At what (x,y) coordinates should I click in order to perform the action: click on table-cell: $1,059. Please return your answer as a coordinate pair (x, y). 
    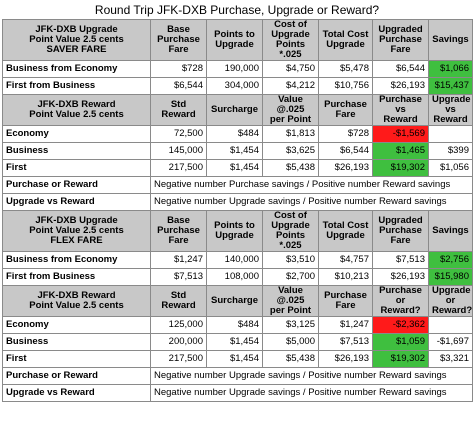
    Looking at the image, I should click on (400, 342).